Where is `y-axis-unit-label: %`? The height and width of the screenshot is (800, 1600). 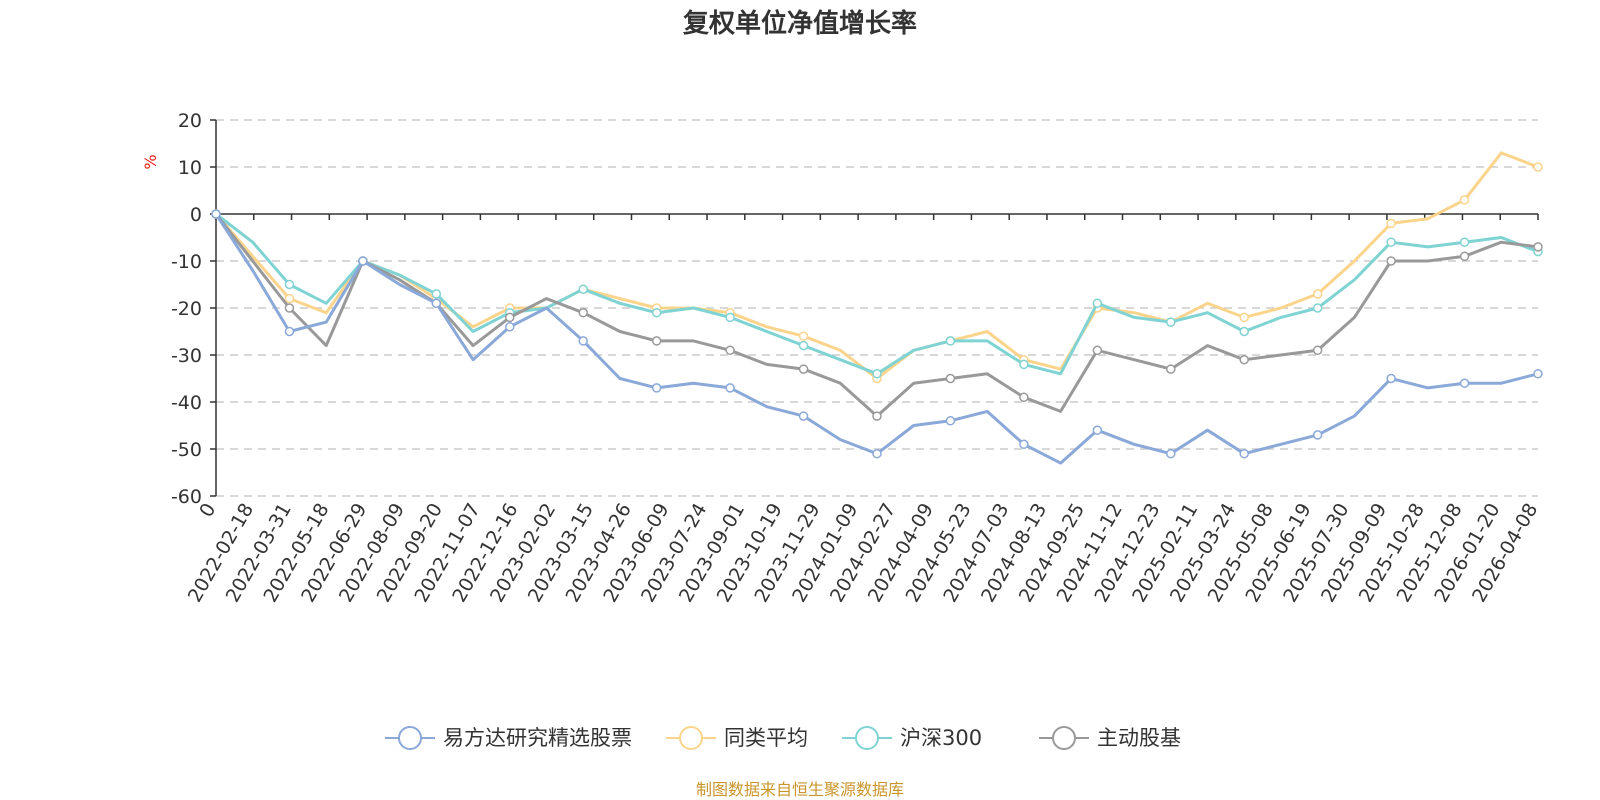
y-axis-unit-label: % is located at coordinates (150, 161).